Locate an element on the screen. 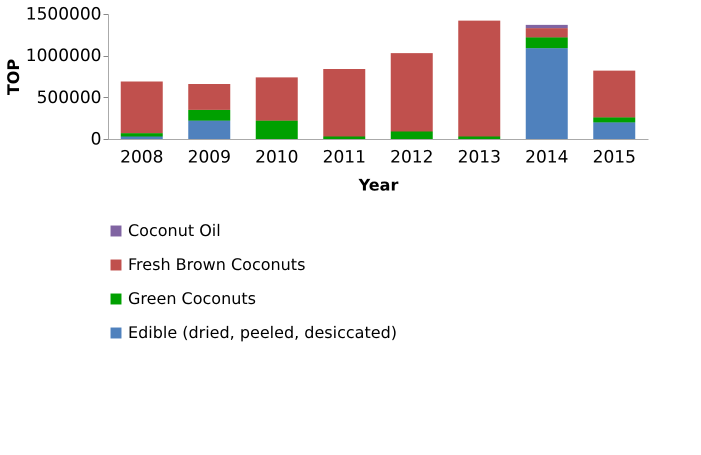 Image resolution: width=701 pixels, height=455 pixels. x-axis-title: Year is located at coordinates (378, 185).